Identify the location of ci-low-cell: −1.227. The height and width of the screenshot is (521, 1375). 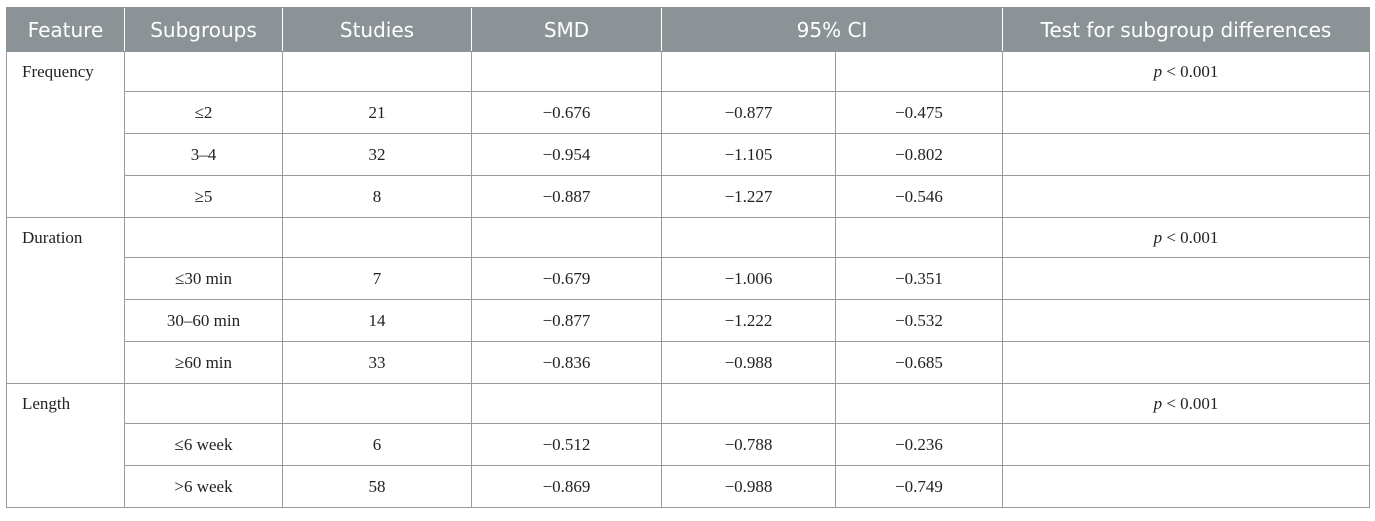
(748, 196).